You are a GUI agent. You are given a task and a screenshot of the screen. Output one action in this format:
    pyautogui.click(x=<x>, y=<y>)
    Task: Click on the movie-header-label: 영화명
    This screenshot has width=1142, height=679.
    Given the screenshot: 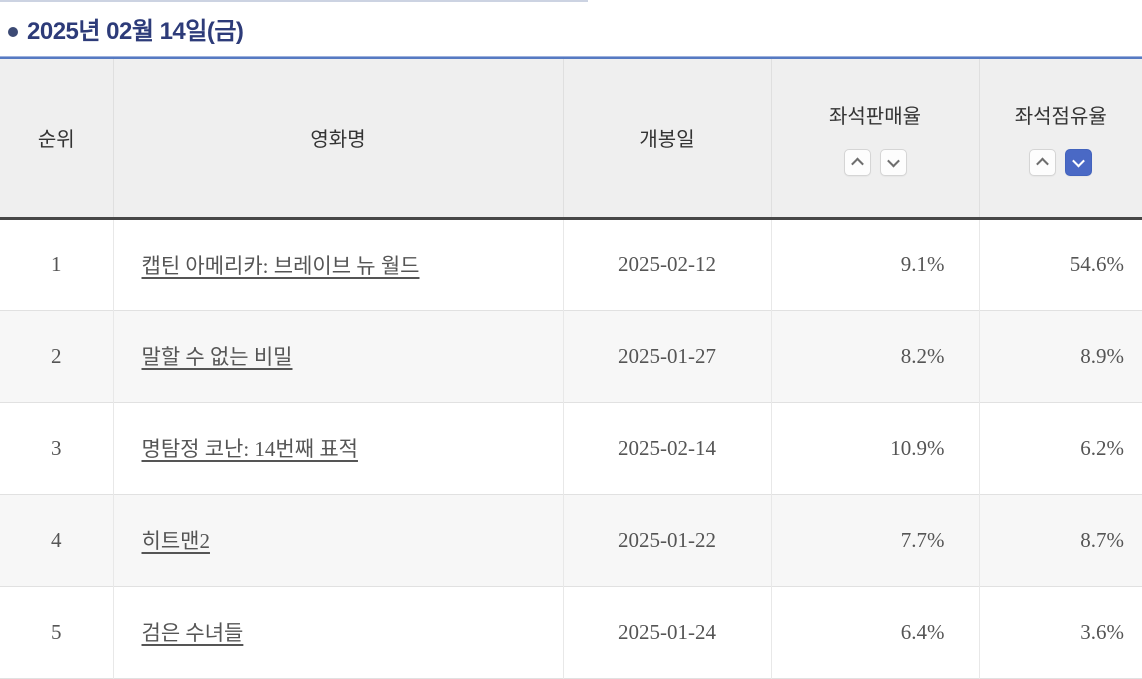 What is the action you would take?
    pyautogui.click(x=338, y=140)
    